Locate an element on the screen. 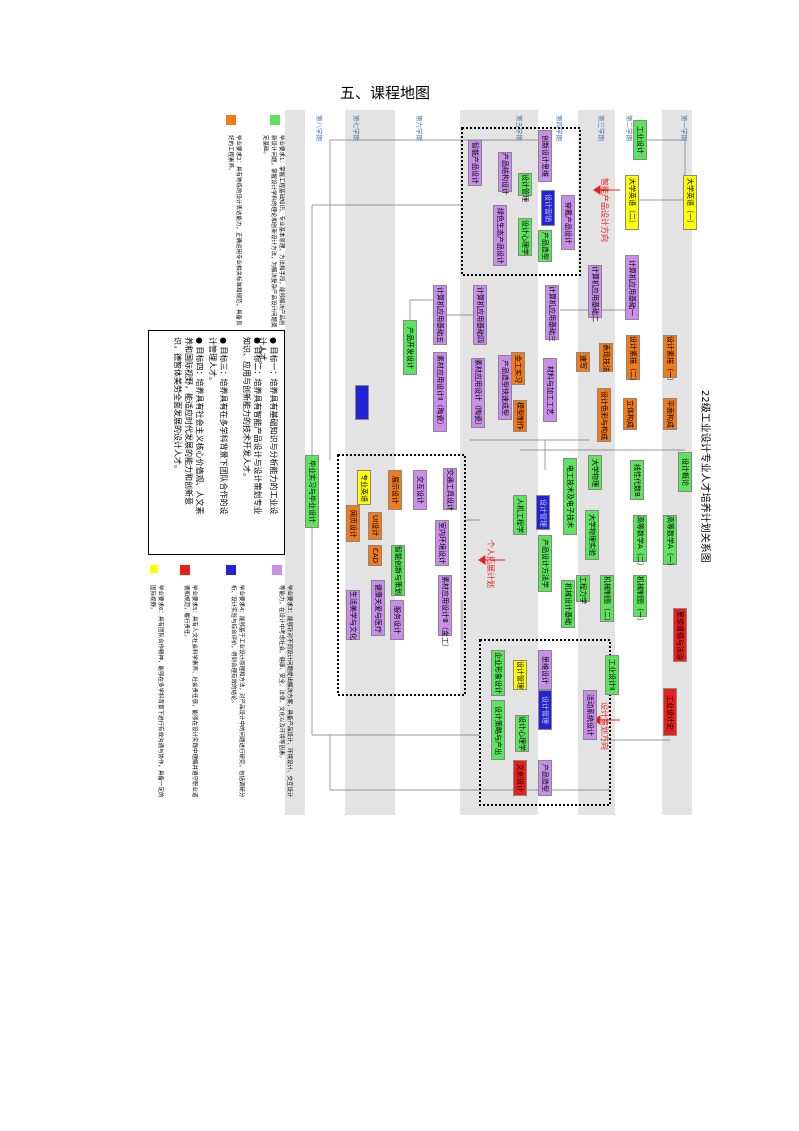  course-box: UI设计 is located at coordinates (375, 526).